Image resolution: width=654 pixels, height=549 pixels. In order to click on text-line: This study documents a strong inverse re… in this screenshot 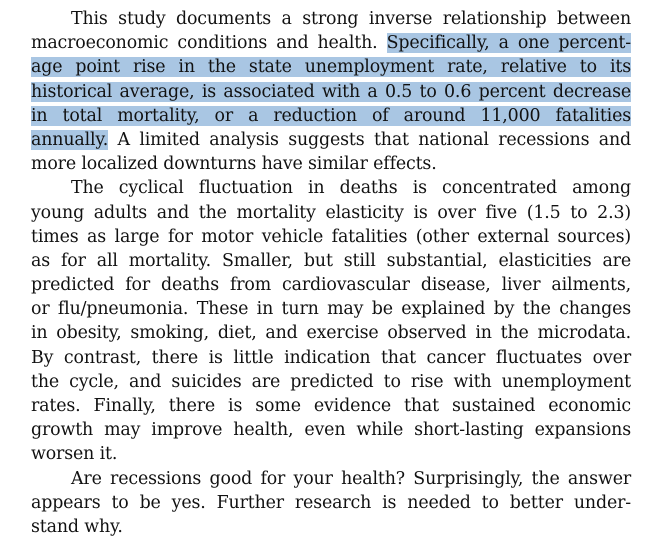, I will do `click(331, 19)`.